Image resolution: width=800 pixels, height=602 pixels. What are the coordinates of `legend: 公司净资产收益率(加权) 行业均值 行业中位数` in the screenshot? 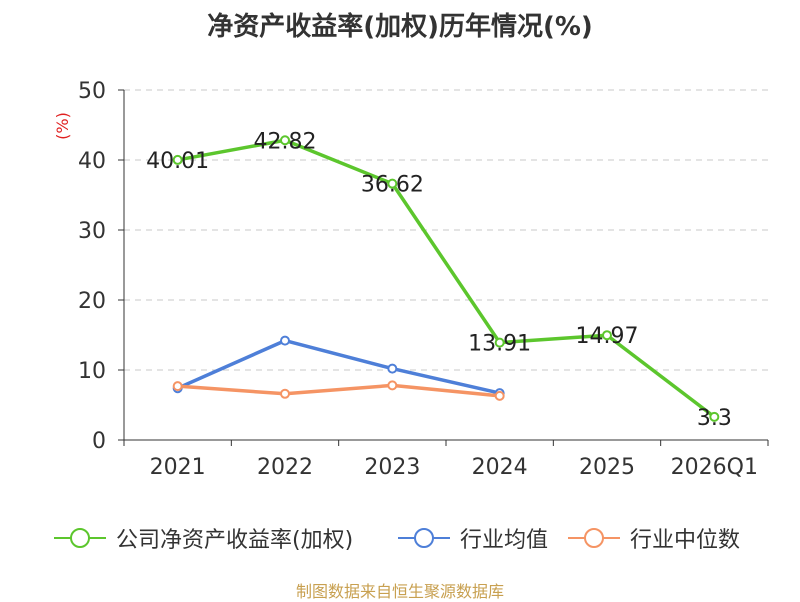 It's located at (400, 538).